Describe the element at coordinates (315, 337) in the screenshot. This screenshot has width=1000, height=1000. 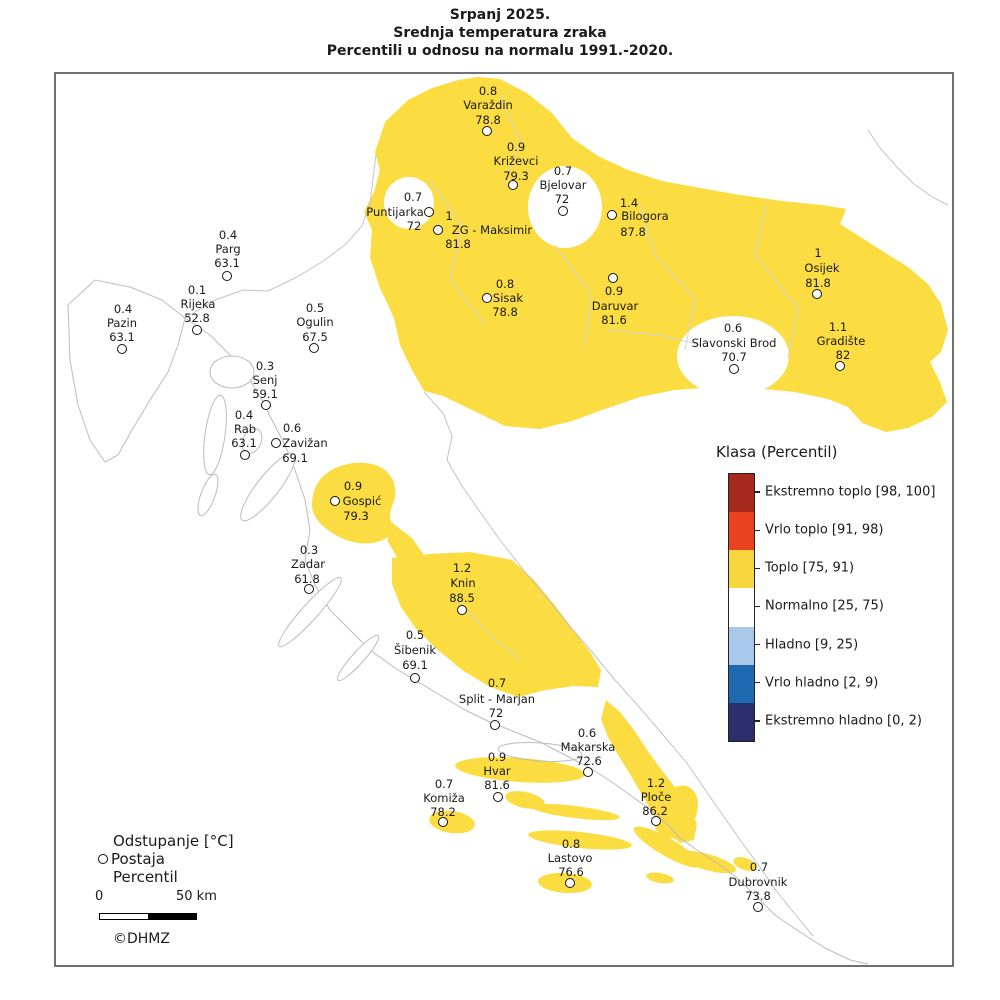
I see `station-percentile-value: 67.5` at that location.